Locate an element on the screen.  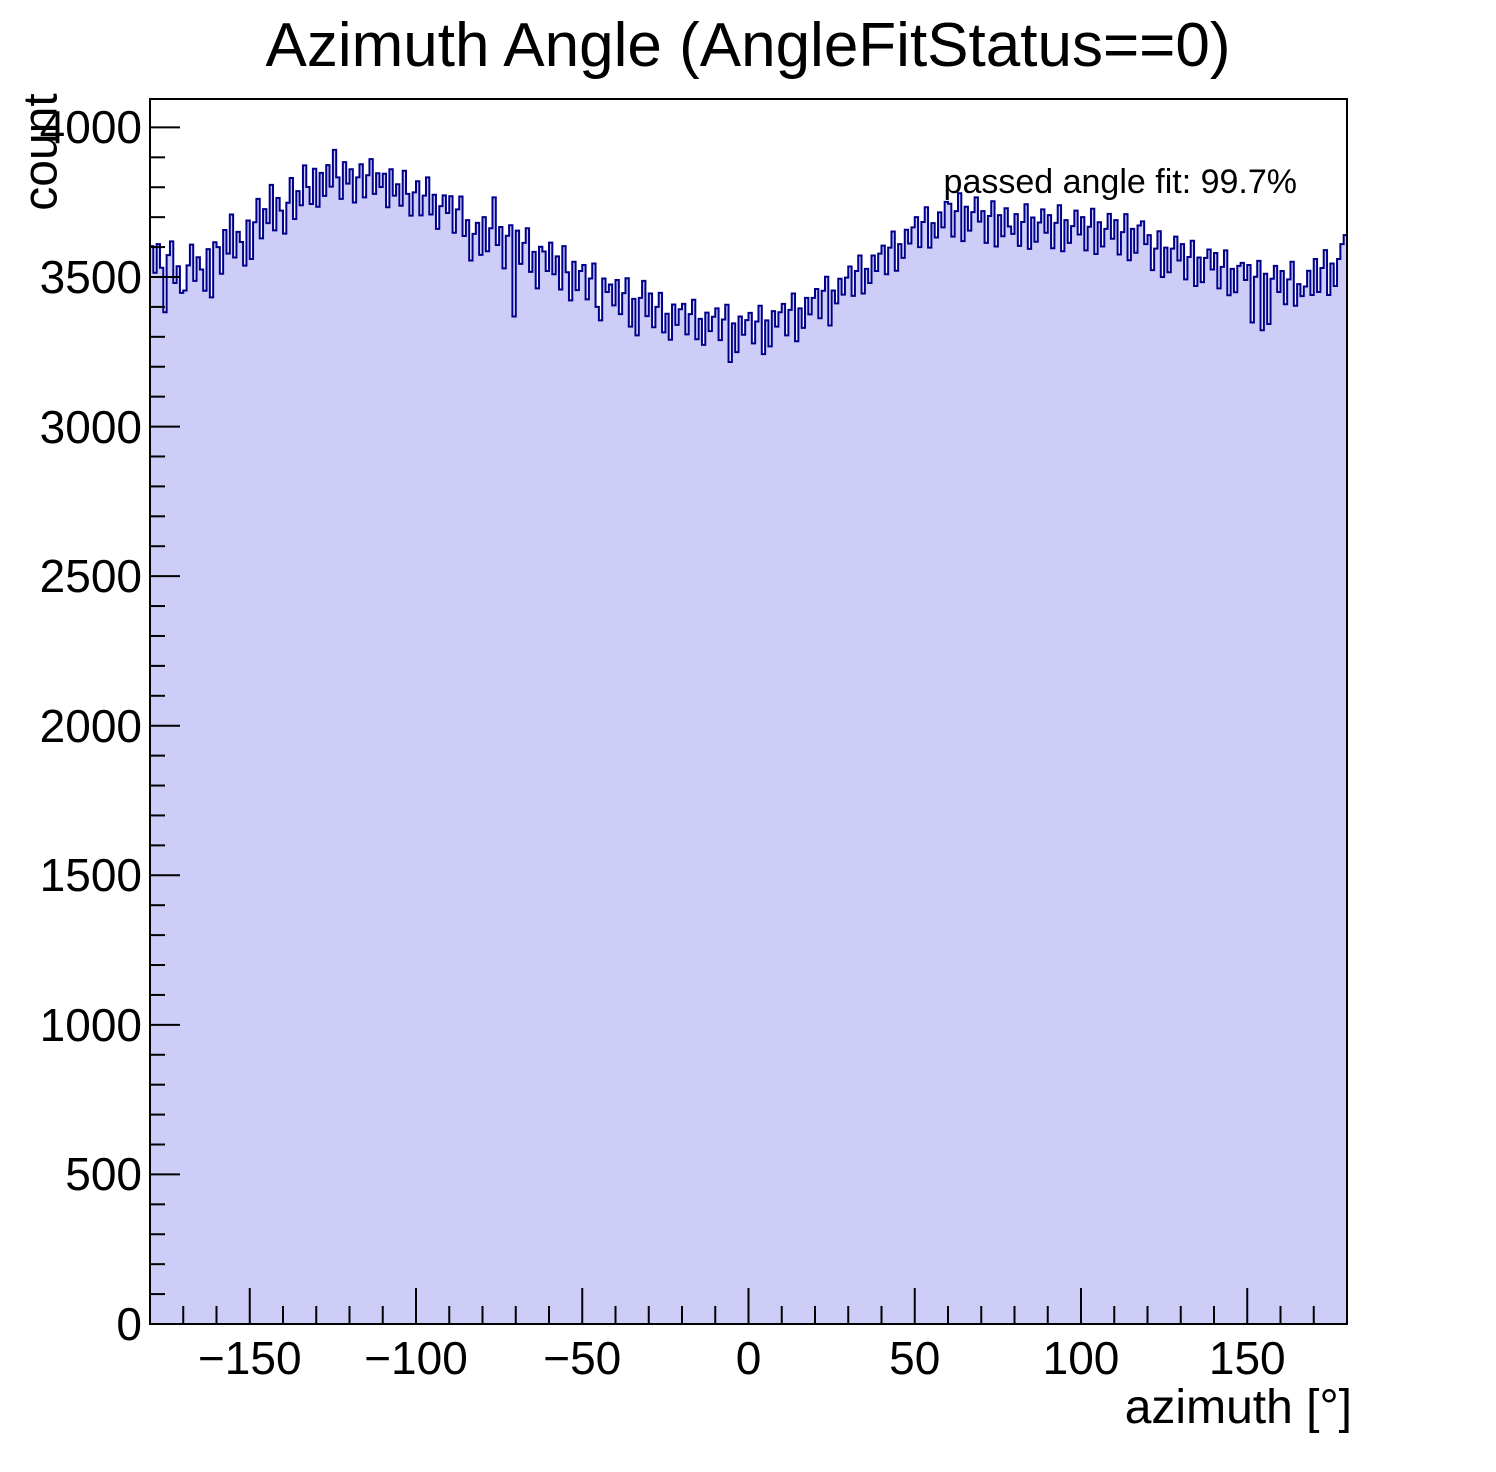
y-tick-label: 1000 is located at coordinates (90, 1024).